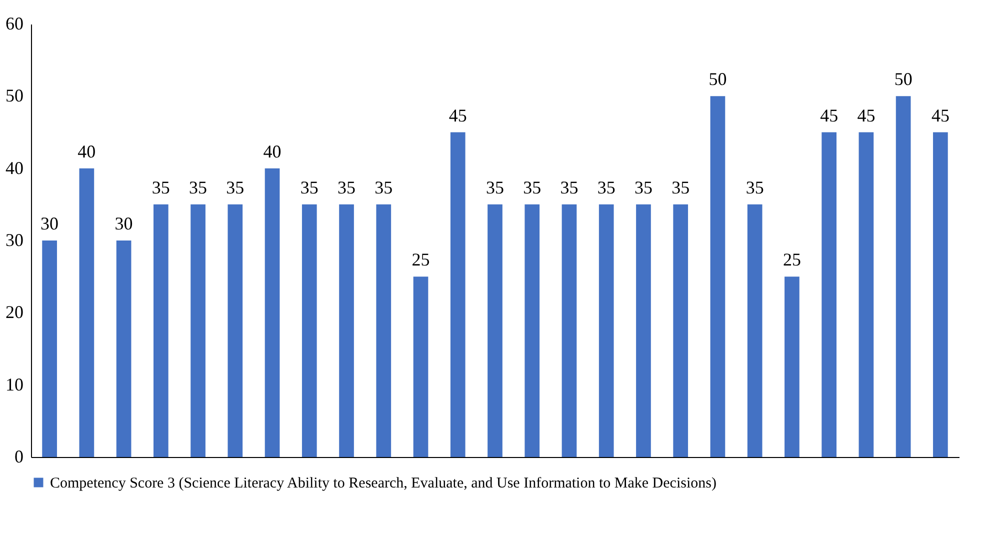  What do you see at coordinates (15, 168) in the screenshot?
I see `y-tick-label: 40` at bounding box center [15, 168].